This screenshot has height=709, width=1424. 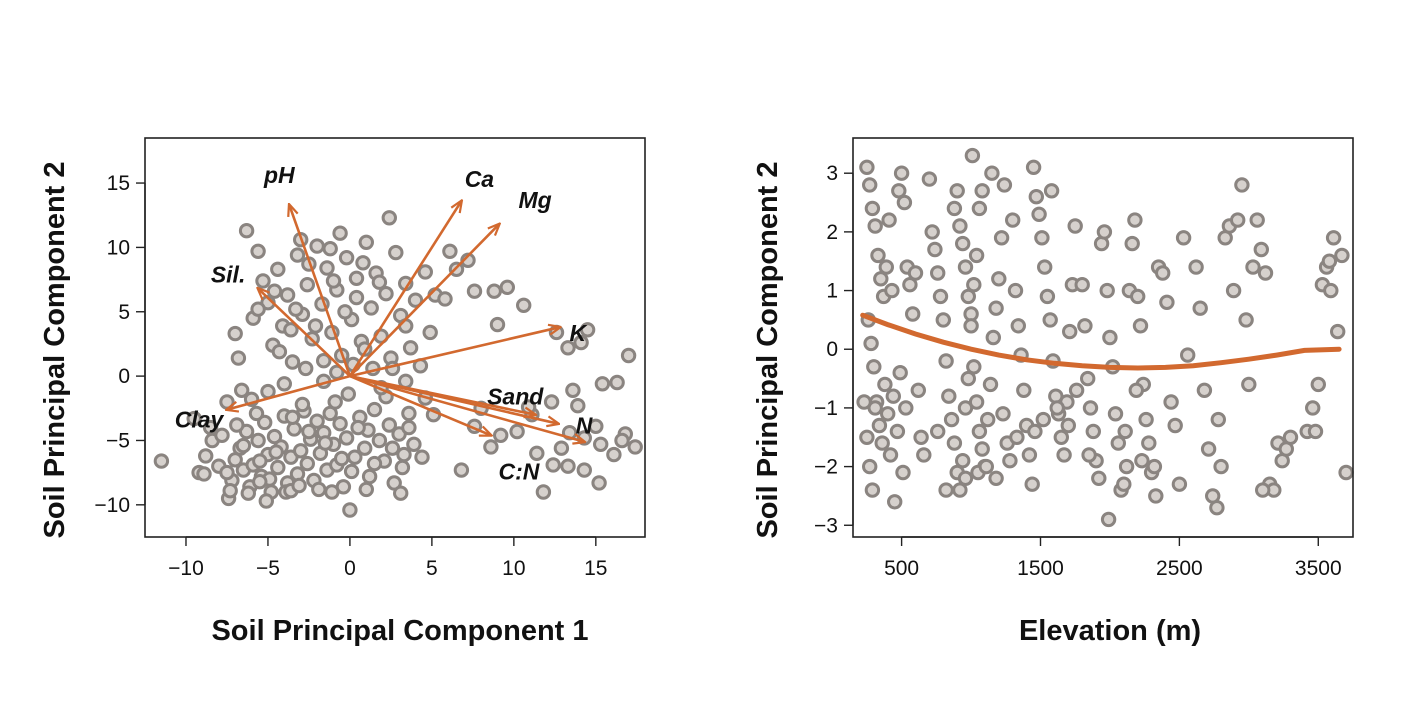 I want to click on y-tick-label: −2, so click(x=826, y=467).